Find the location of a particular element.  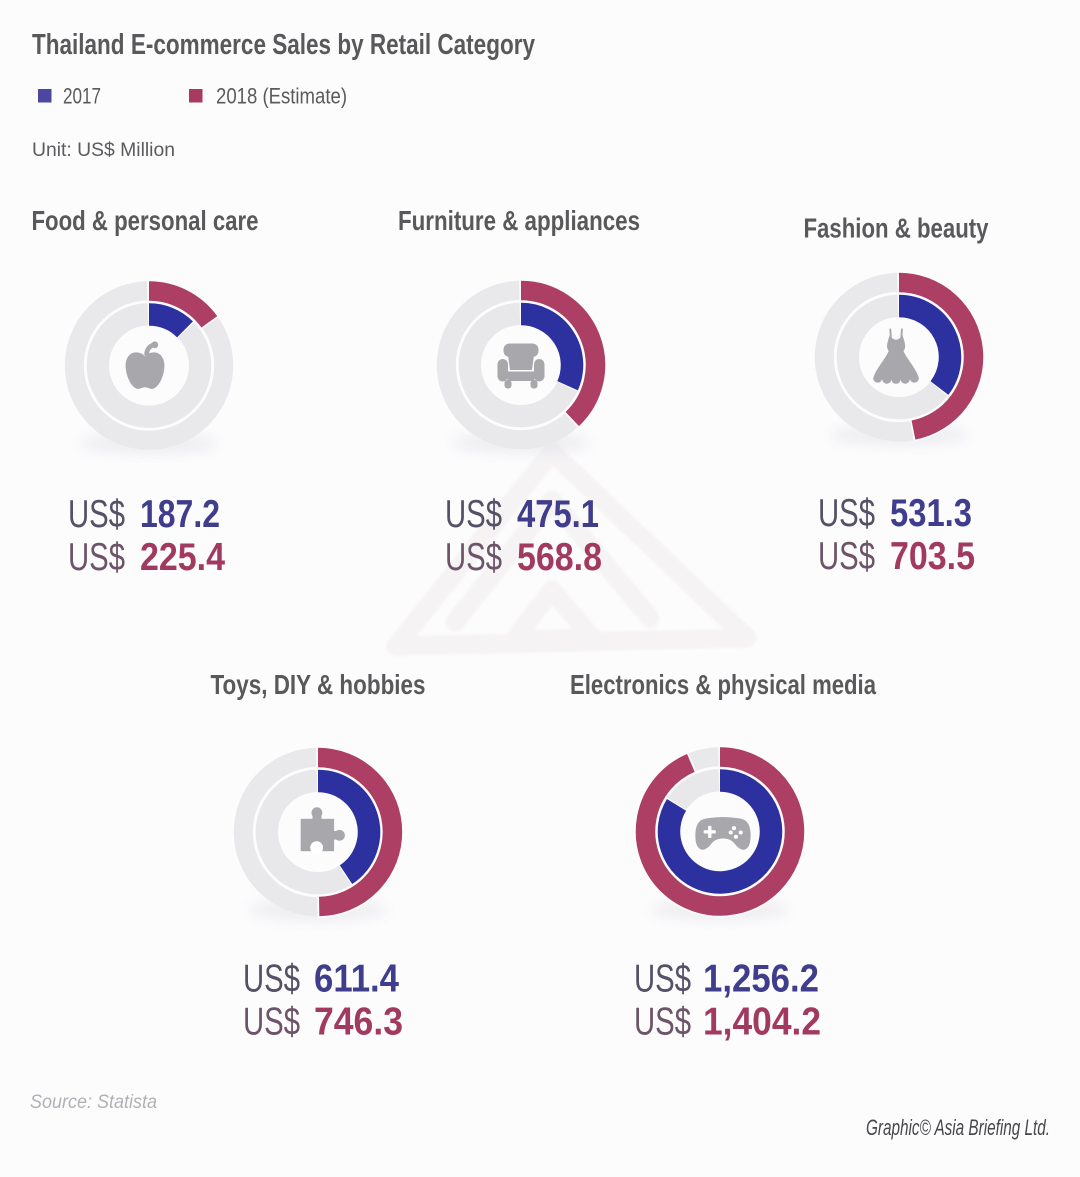

svg-text: 1,404.2 is located at coordinates (762, 1022).